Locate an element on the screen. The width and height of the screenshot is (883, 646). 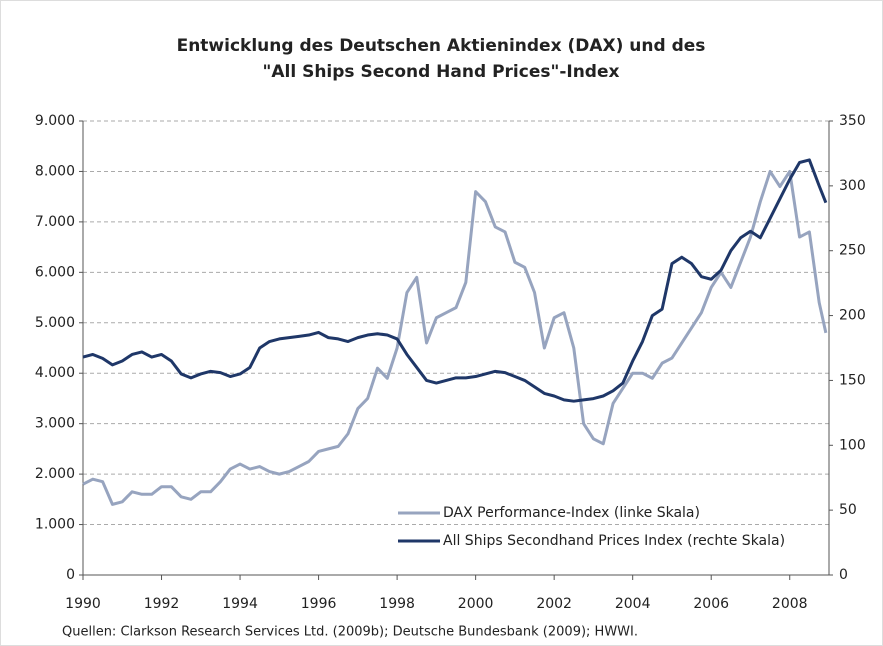
x-tick-label: 2006 is located at coordinates (711, 604).